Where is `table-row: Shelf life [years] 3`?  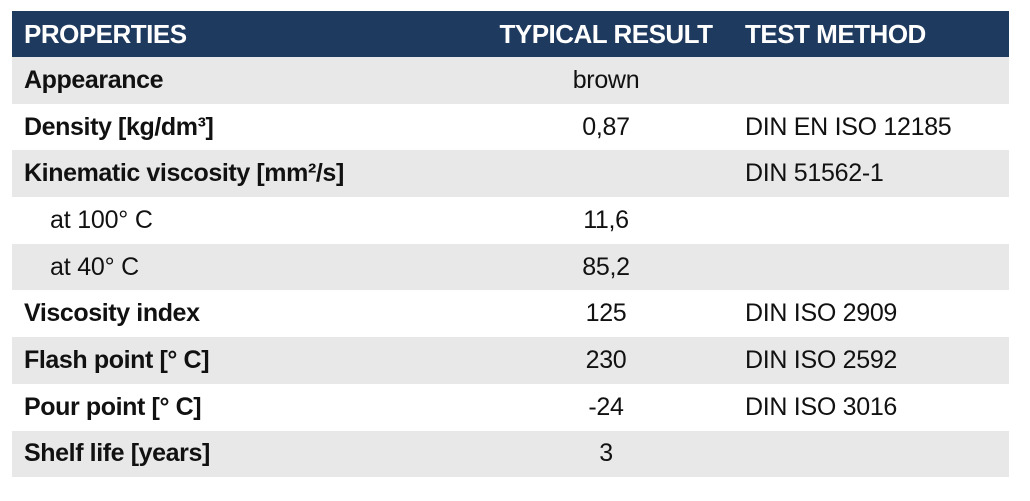 table-row: Shelf life [years] 3 is located at coordinates (510, 454).